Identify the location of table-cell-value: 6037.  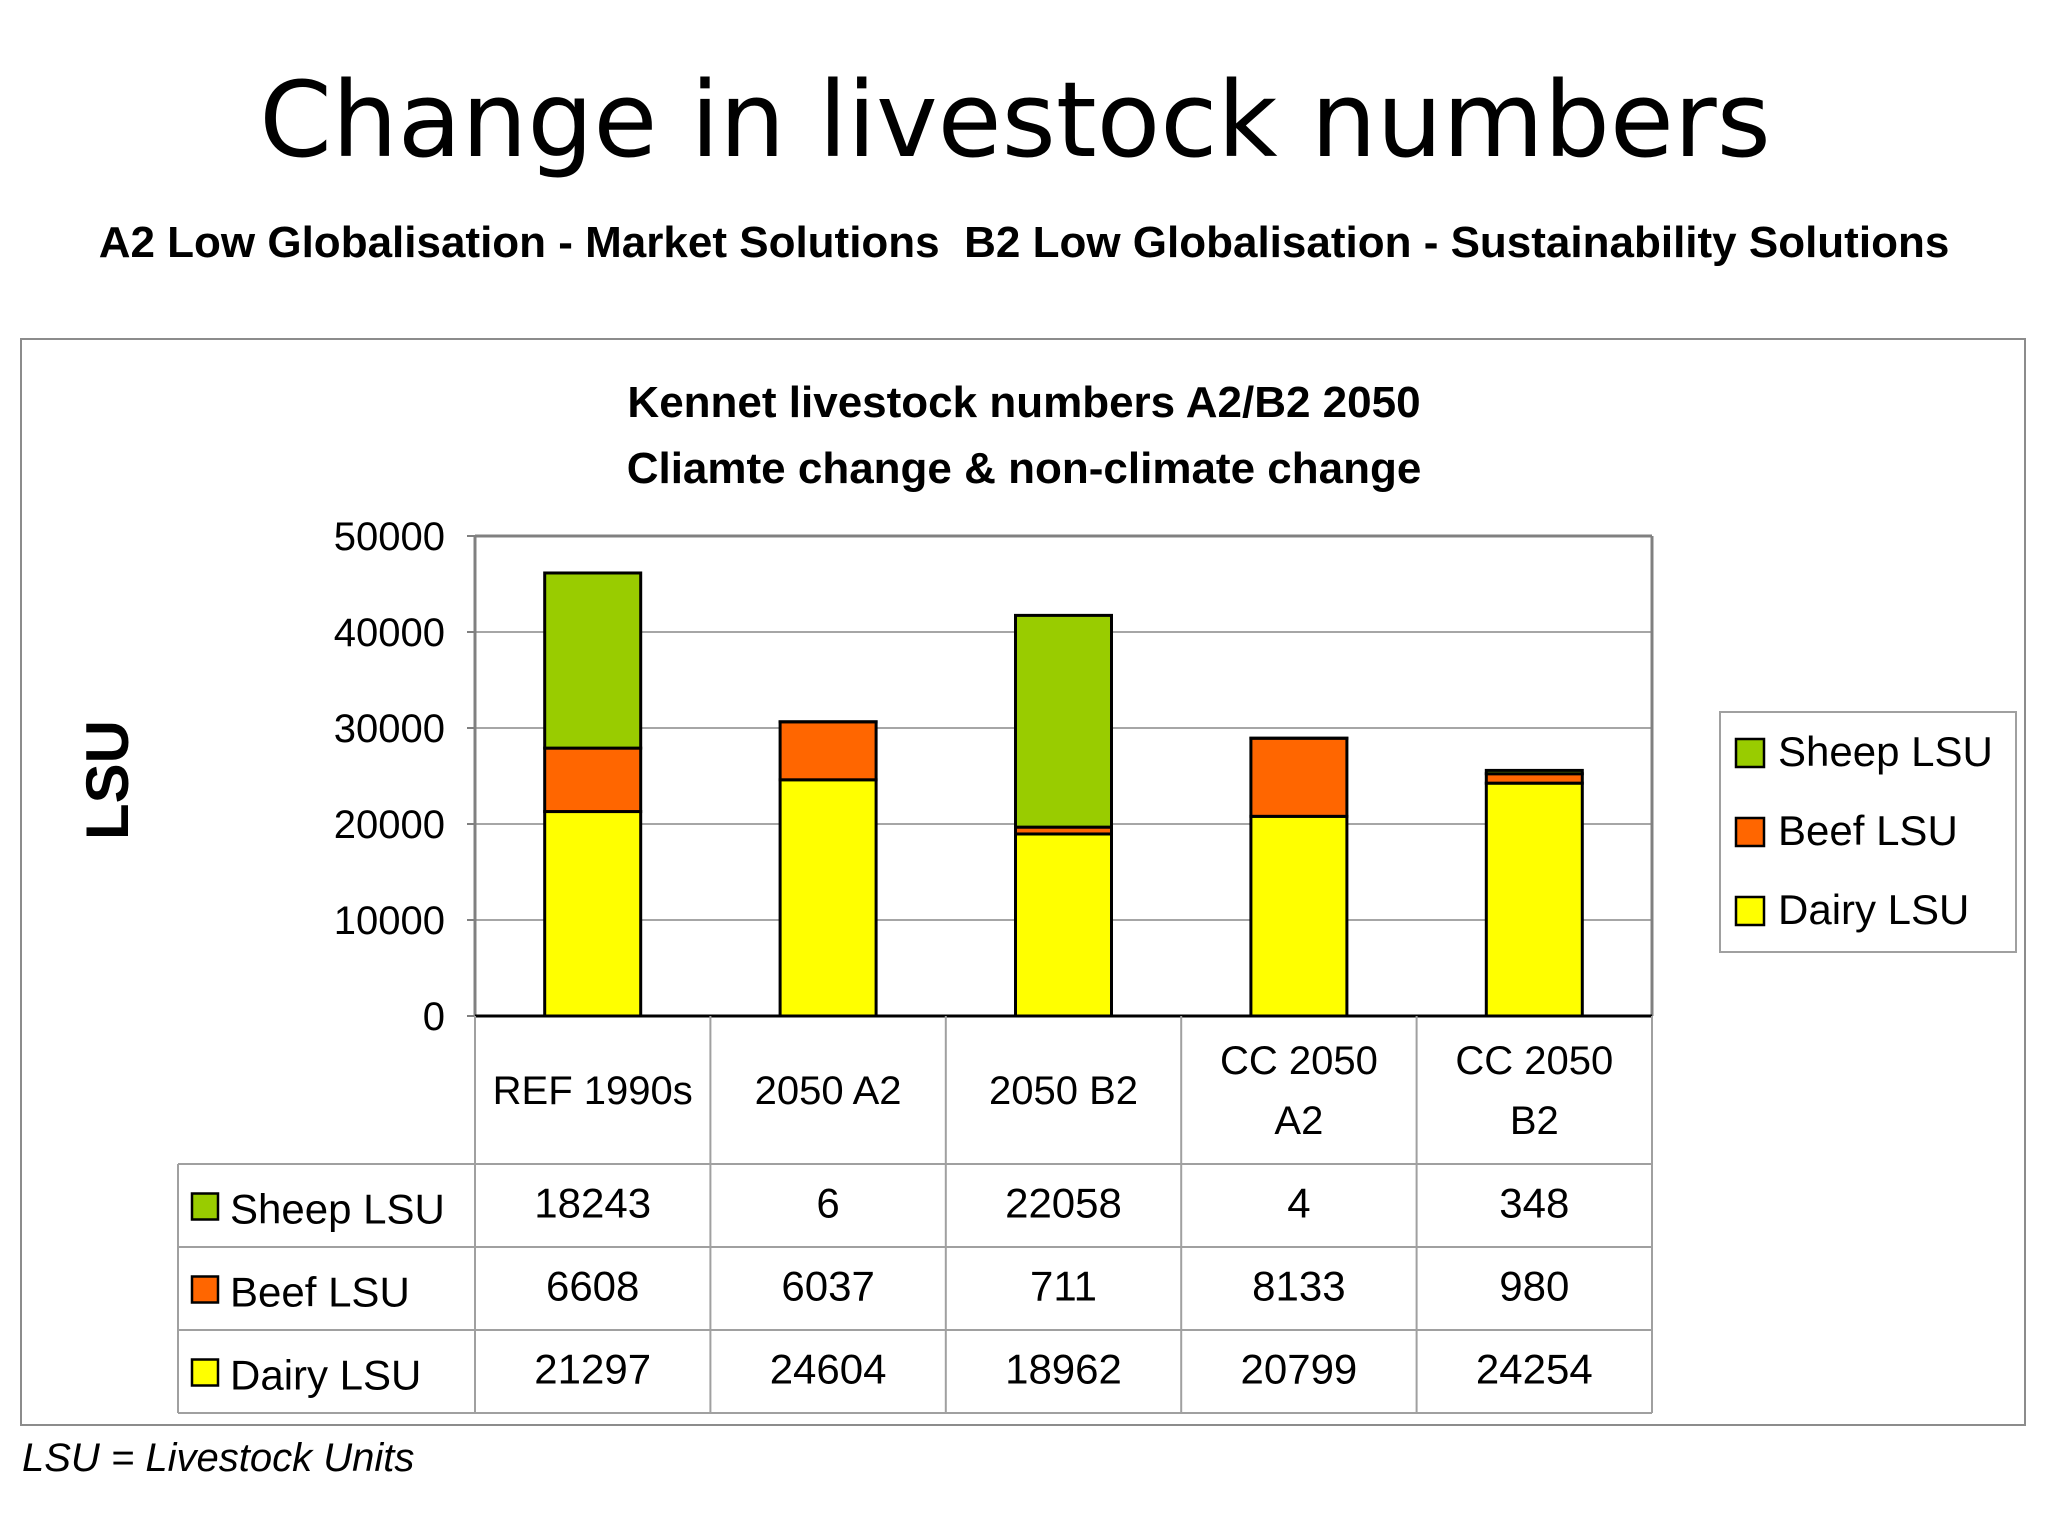
(827, 1286).